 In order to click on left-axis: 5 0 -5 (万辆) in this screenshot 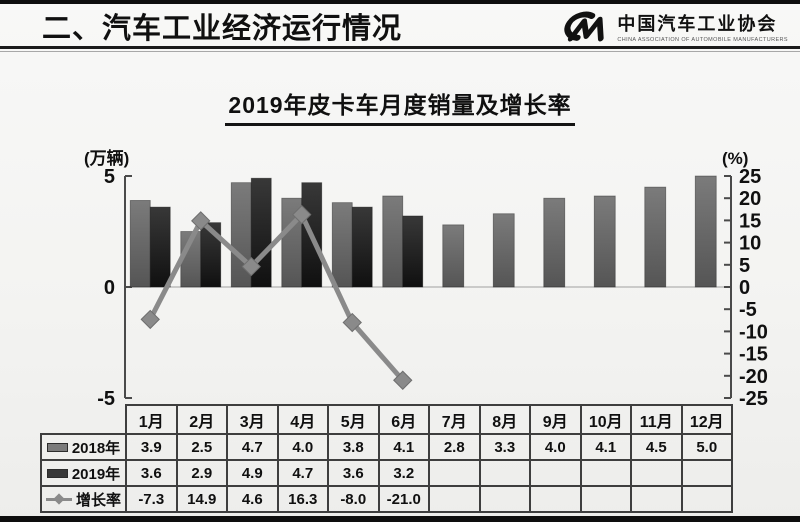, I will do `click(108, 279)`.